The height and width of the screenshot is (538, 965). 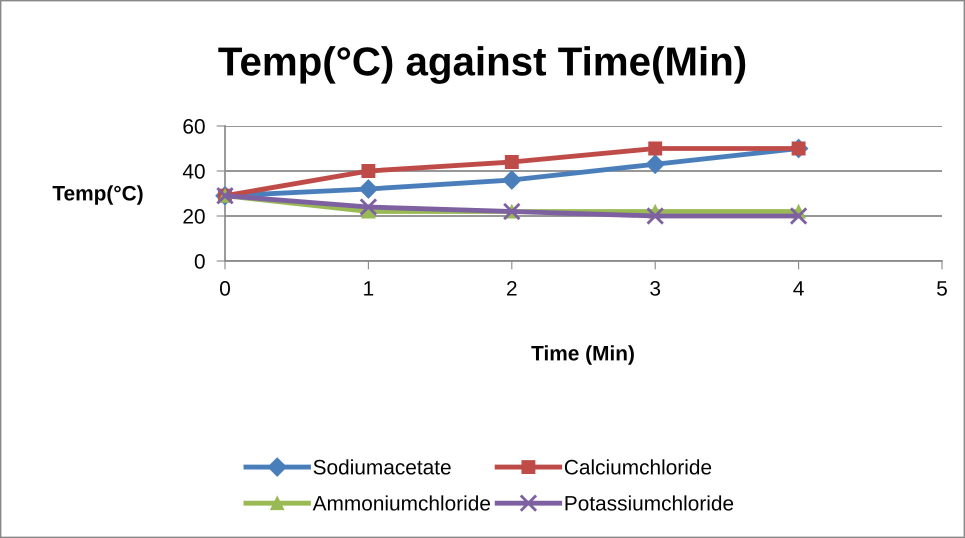 I want to click on y-tick-label: 20, so click(x=194, y=216).